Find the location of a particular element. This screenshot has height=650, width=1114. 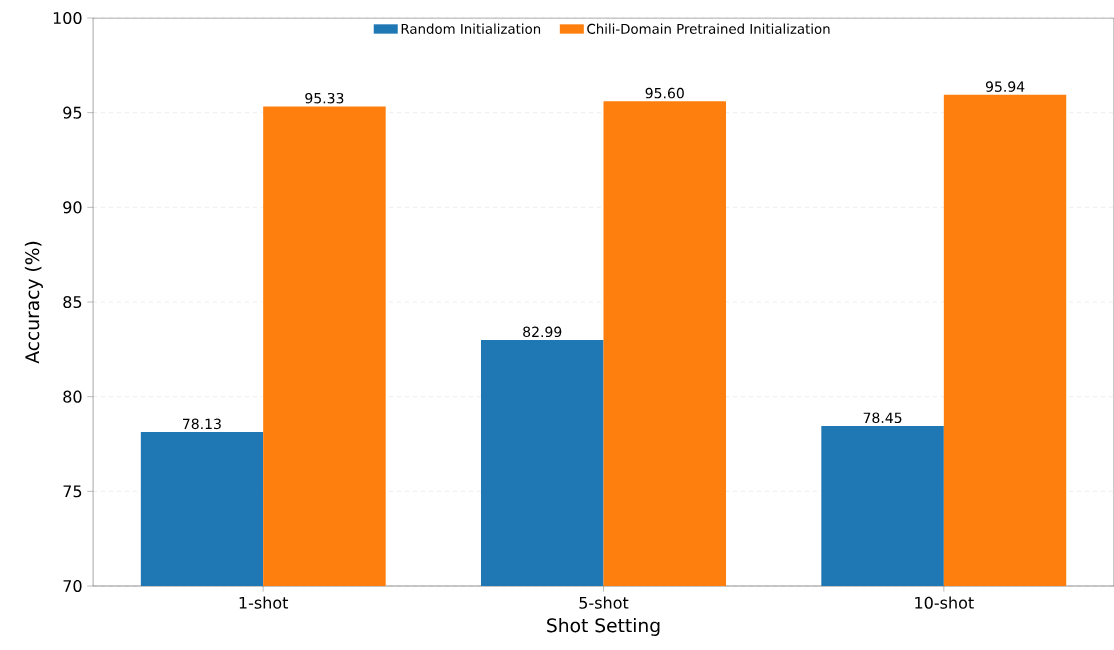

y-tick-label: 100 is located at coordinates (67, 18).